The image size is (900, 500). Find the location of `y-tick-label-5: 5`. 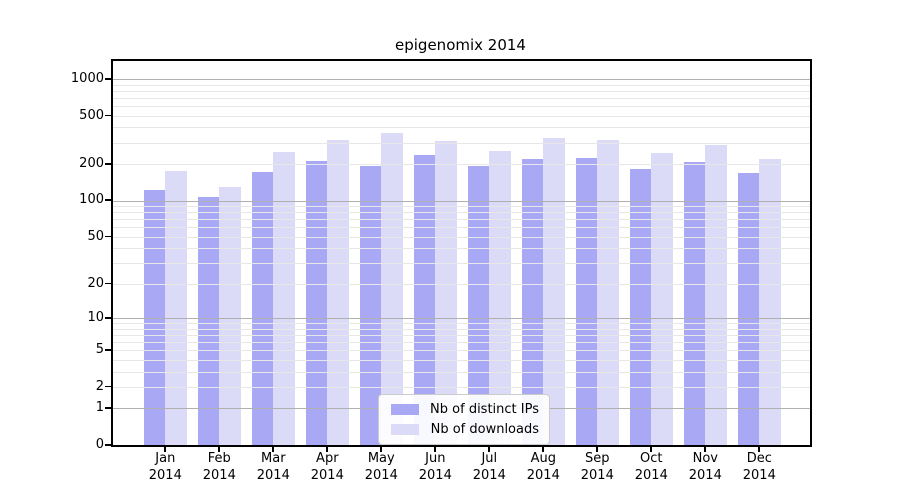

y-tick-label-5: 5 is located at coordinates (99, 350).